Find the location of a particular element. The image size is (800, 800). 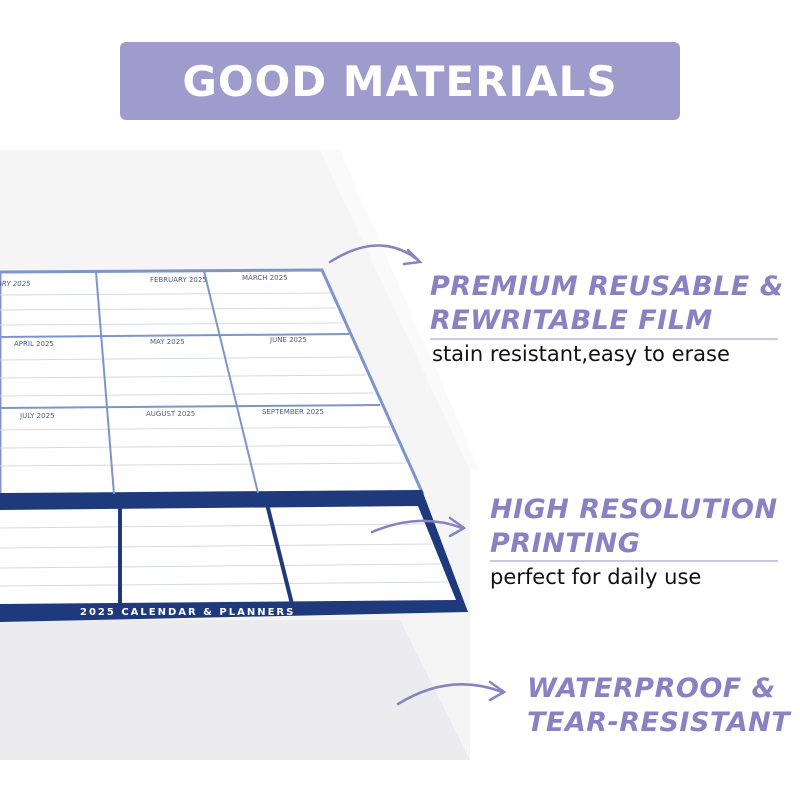

feature-subtitle: perfect for daily use is located at coordinates (596, 577).